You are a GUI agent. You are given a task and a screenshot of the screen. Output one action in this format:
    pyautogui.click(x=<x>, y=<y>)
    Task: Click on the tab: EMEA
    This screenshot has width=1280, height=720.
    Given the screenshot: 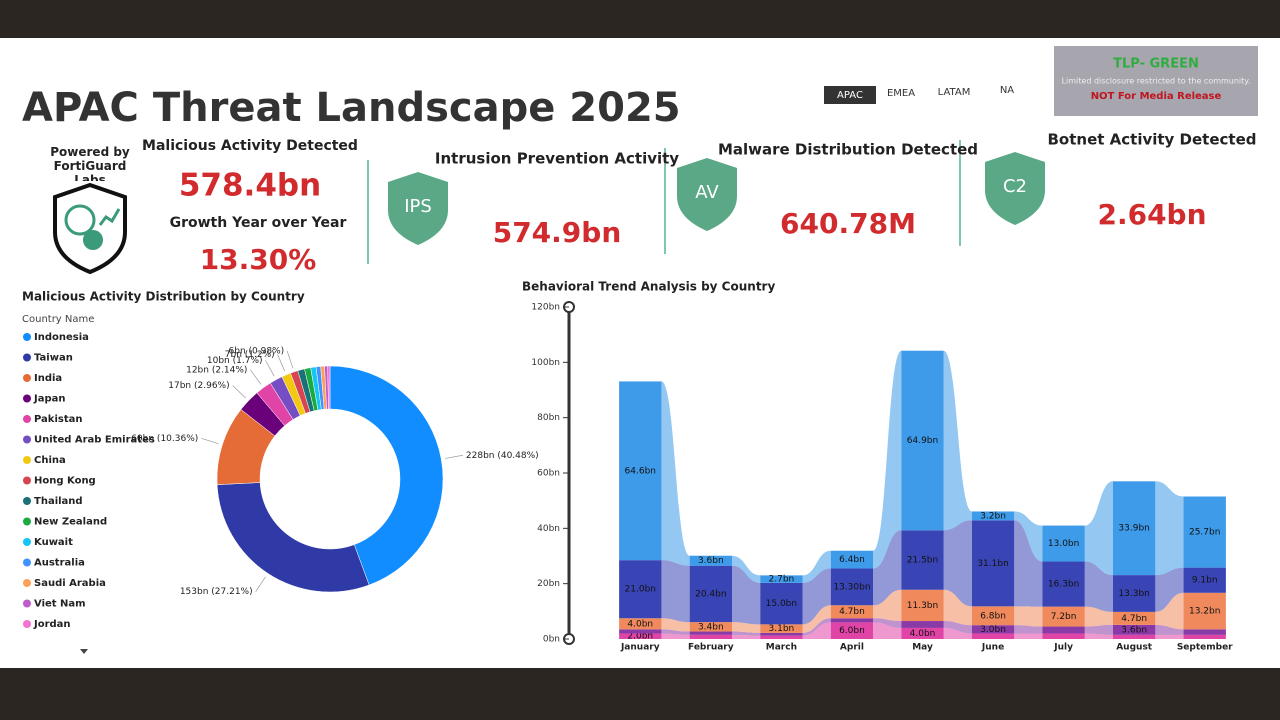 What is the action you would take?
    pyautogui.click(x=901, y=93)
    